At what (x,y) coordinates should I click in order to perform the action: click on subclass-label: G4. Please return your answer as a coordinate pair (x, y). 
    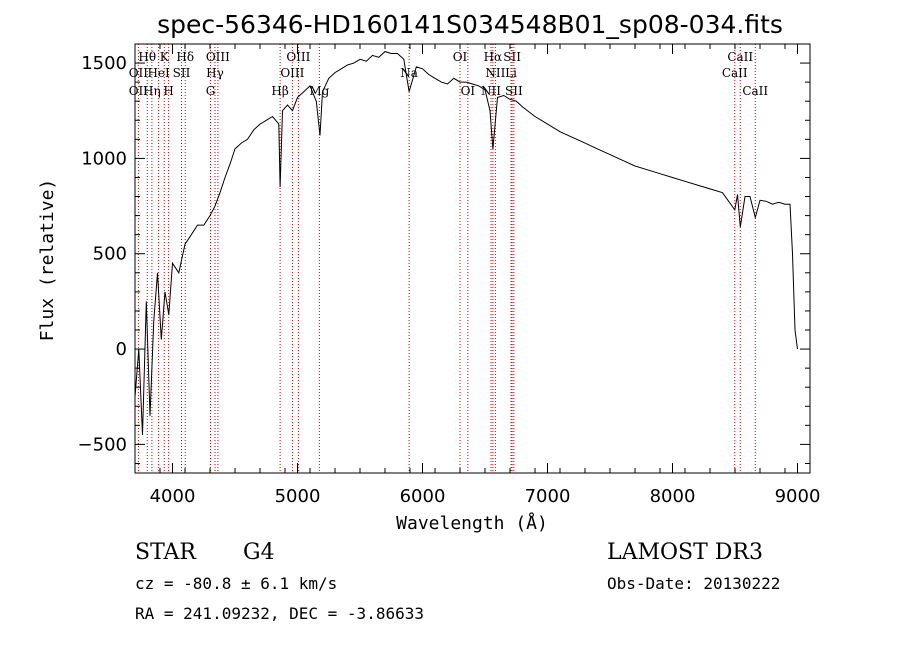
    Looking at the image, I should click on (259, 552).